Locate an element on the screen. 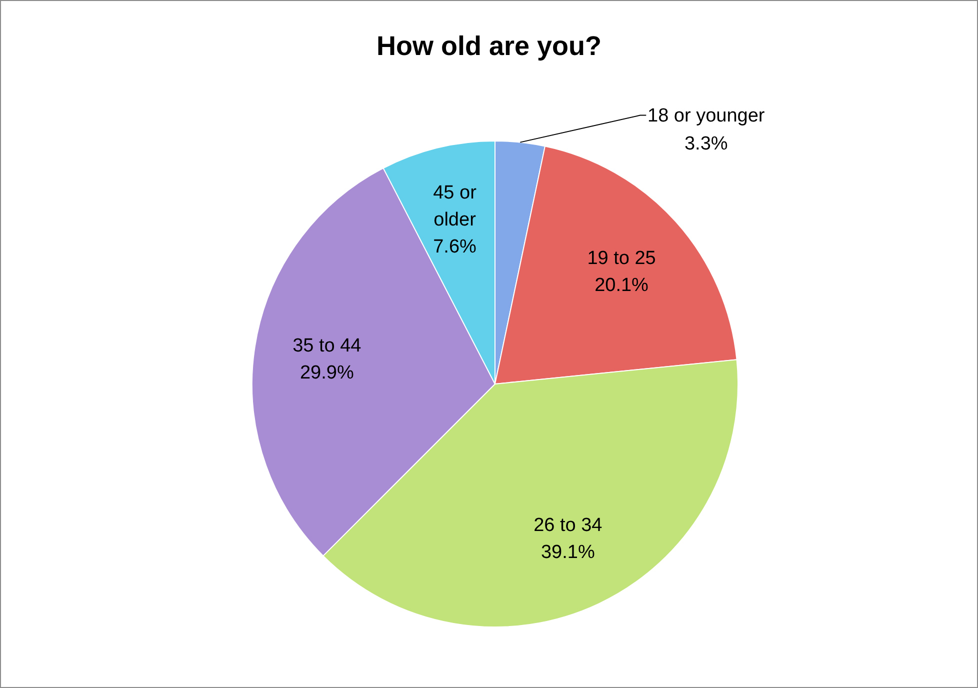  data-label: 39.1% is located at coordinates (567, 553).